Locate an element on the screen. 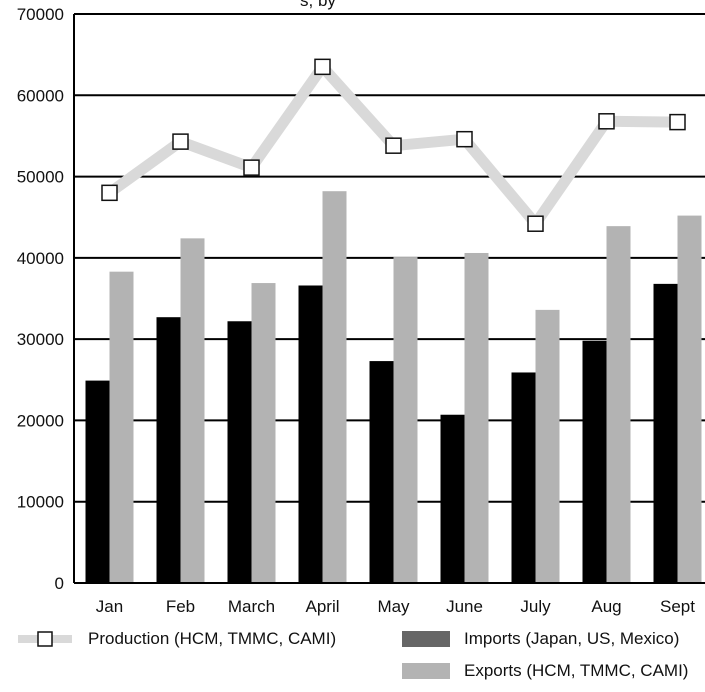 This screenshot has height=692, width=705. y-tick-label: 60000 is located at coordinates (40, 95).